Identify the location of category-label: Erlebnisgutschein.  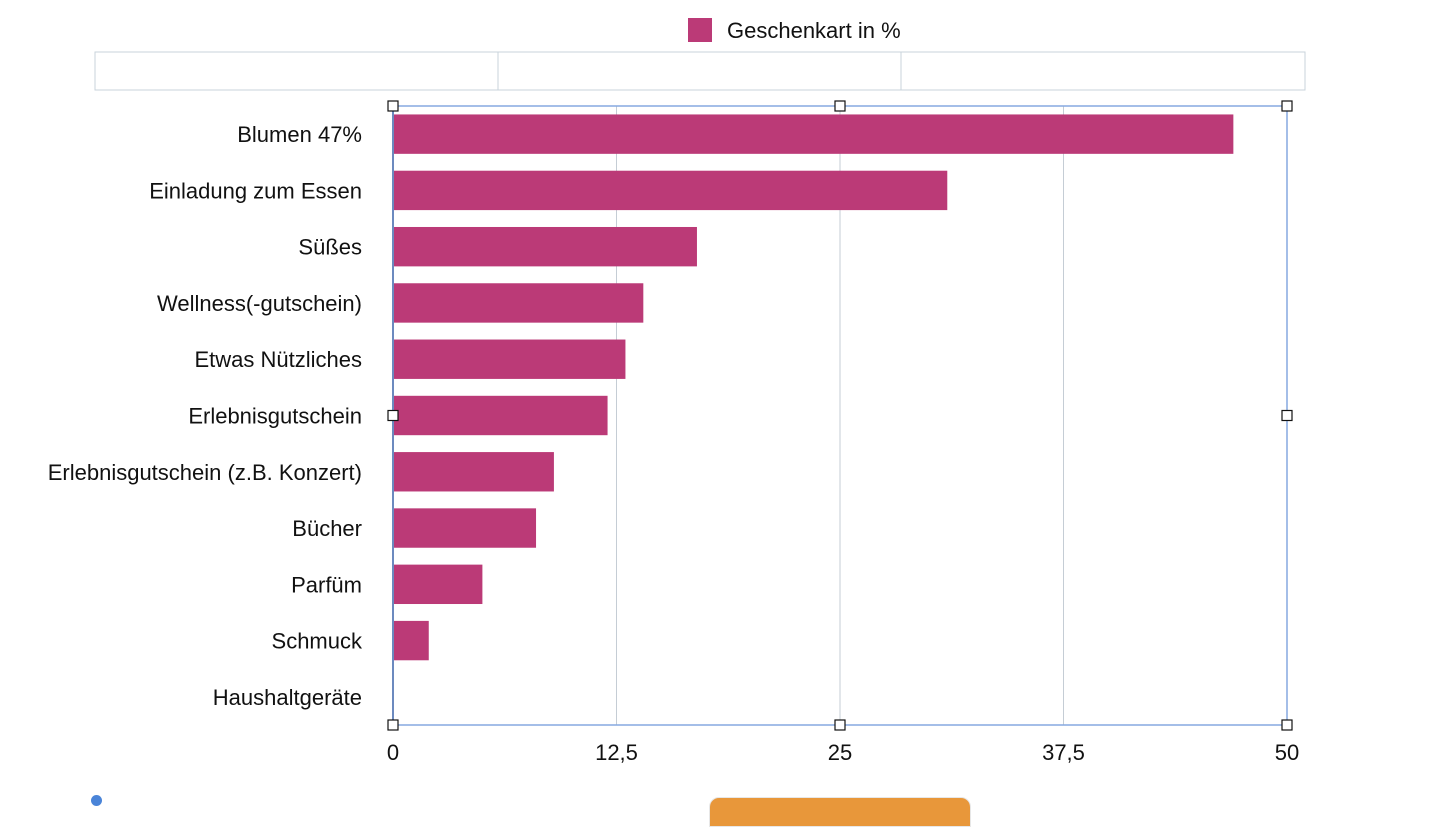
(275, 416).